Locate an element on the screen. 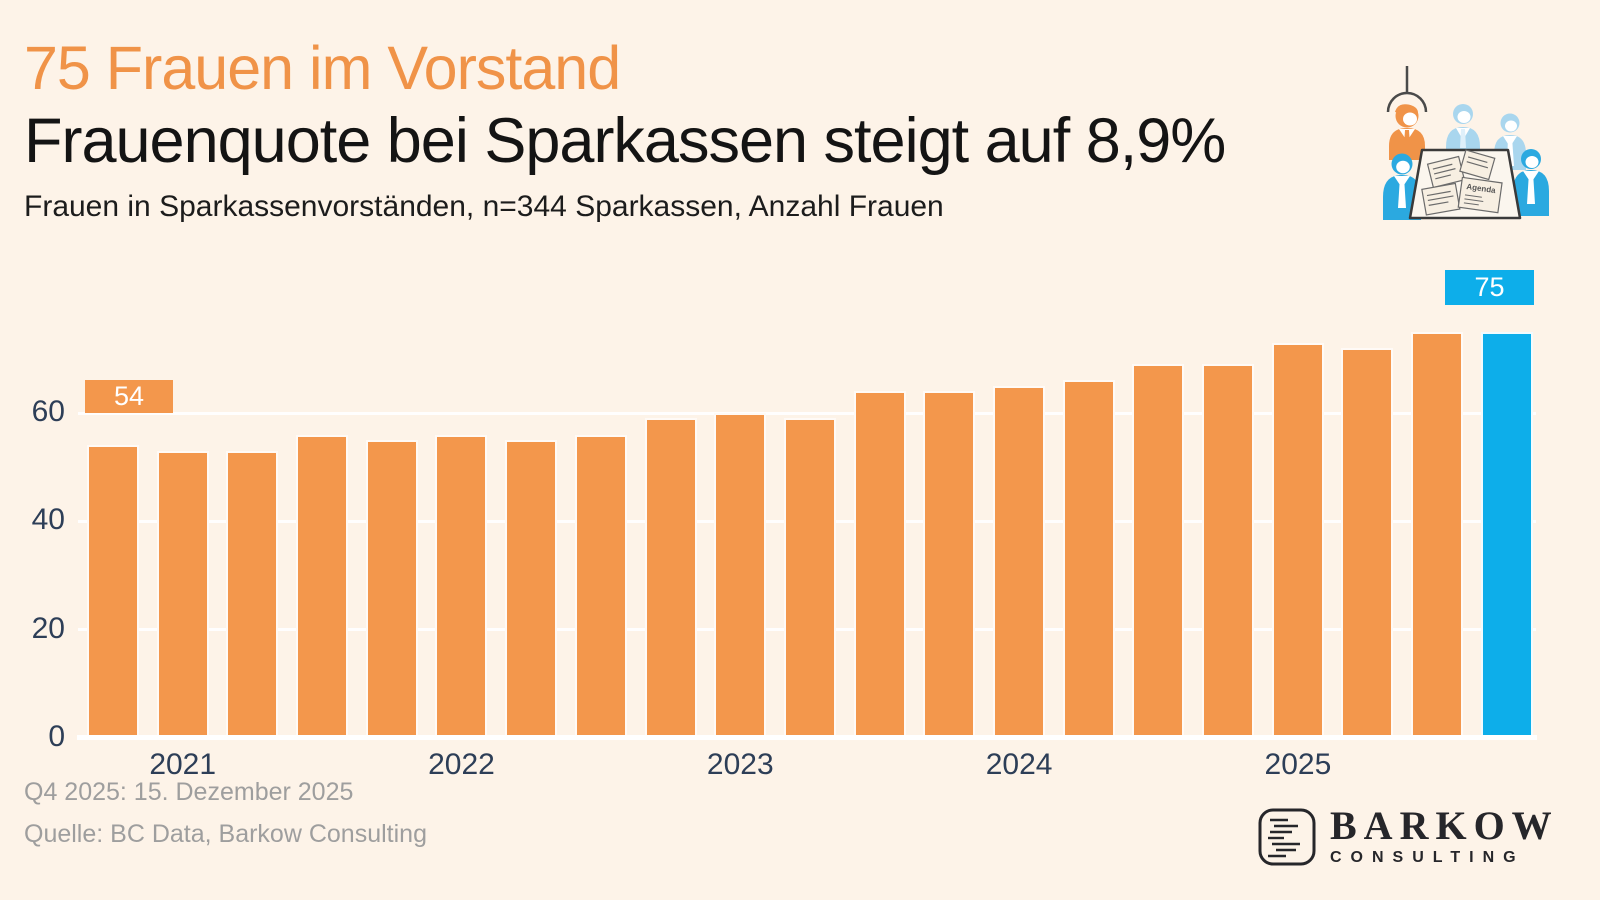 The image size is (1600, 900). bar-q3-2023 is located at coordinates (879, 564).